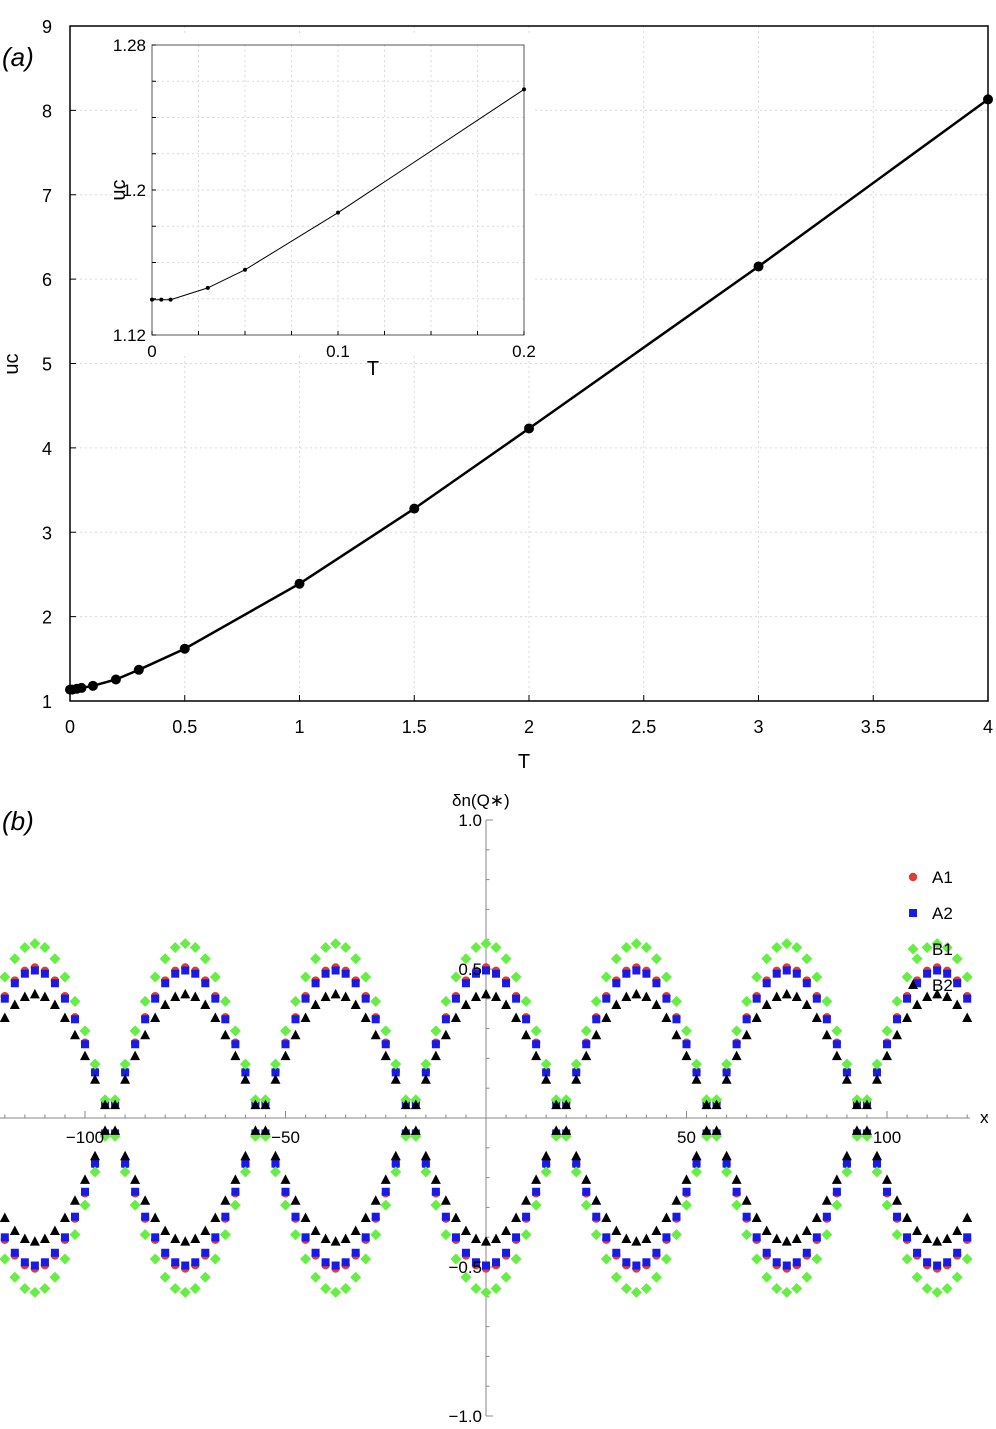 This screenshot has height=1429, width=996. What do you see at coordinates (873, 727) in the screenshot?
I see `panel-a-x-tick-label: 3.5` at bounding box center [873, 727].